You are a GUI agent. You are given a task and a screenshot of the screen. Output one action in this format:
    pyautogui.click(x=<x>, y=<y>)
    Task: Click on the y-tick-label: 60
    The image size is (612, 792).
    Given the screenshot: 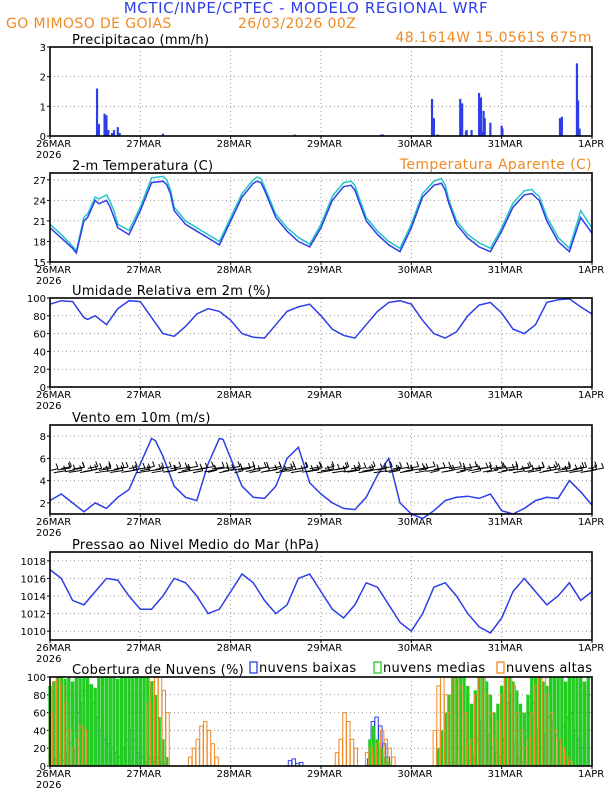 What is the action you would take?
    pyautogui.click(x=39, y=714)
    